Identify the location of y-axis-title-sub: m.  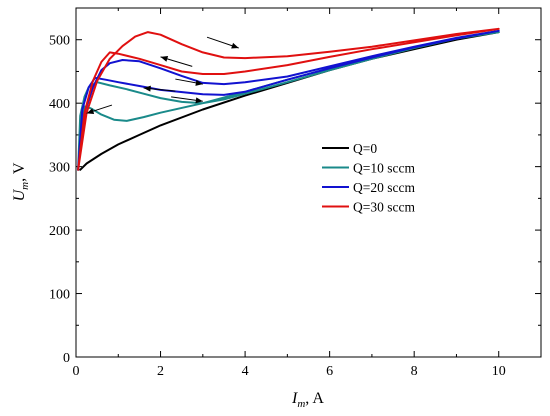
(25, 186).